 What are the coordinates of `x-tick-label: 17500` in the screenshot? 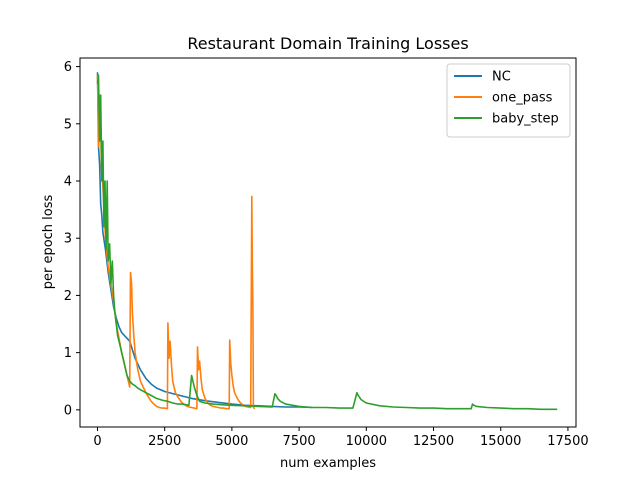 It's located at (567, 441).